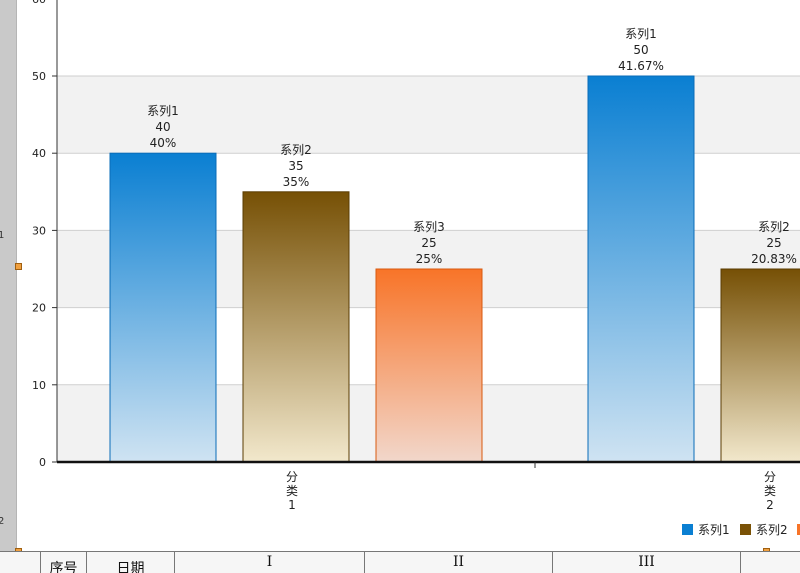 This screenshot has height=573, width=800. I want to click on table-header-ii: II, so click(458, 562).